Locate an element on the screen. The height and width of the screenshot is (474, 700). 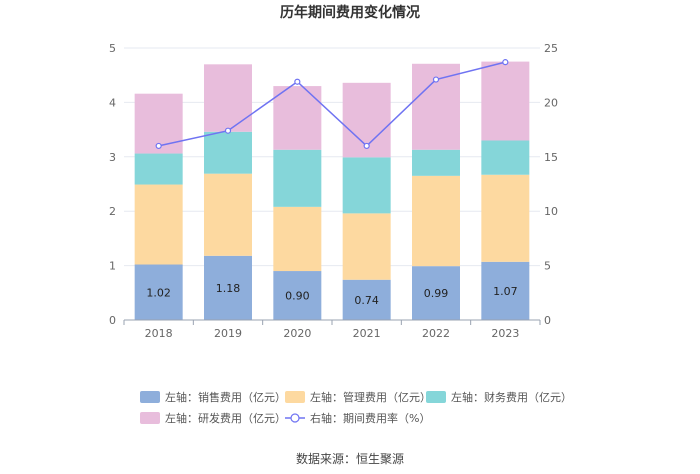
bar-2-2018 is located at coordinates (158, 224).